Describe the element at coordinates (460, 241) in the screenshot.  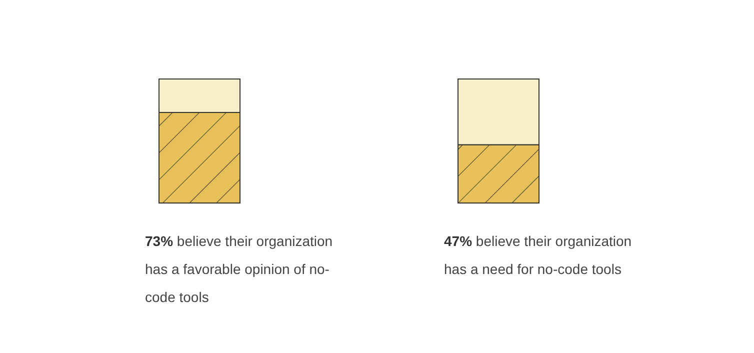
I see `data-label: 47%` at that location.